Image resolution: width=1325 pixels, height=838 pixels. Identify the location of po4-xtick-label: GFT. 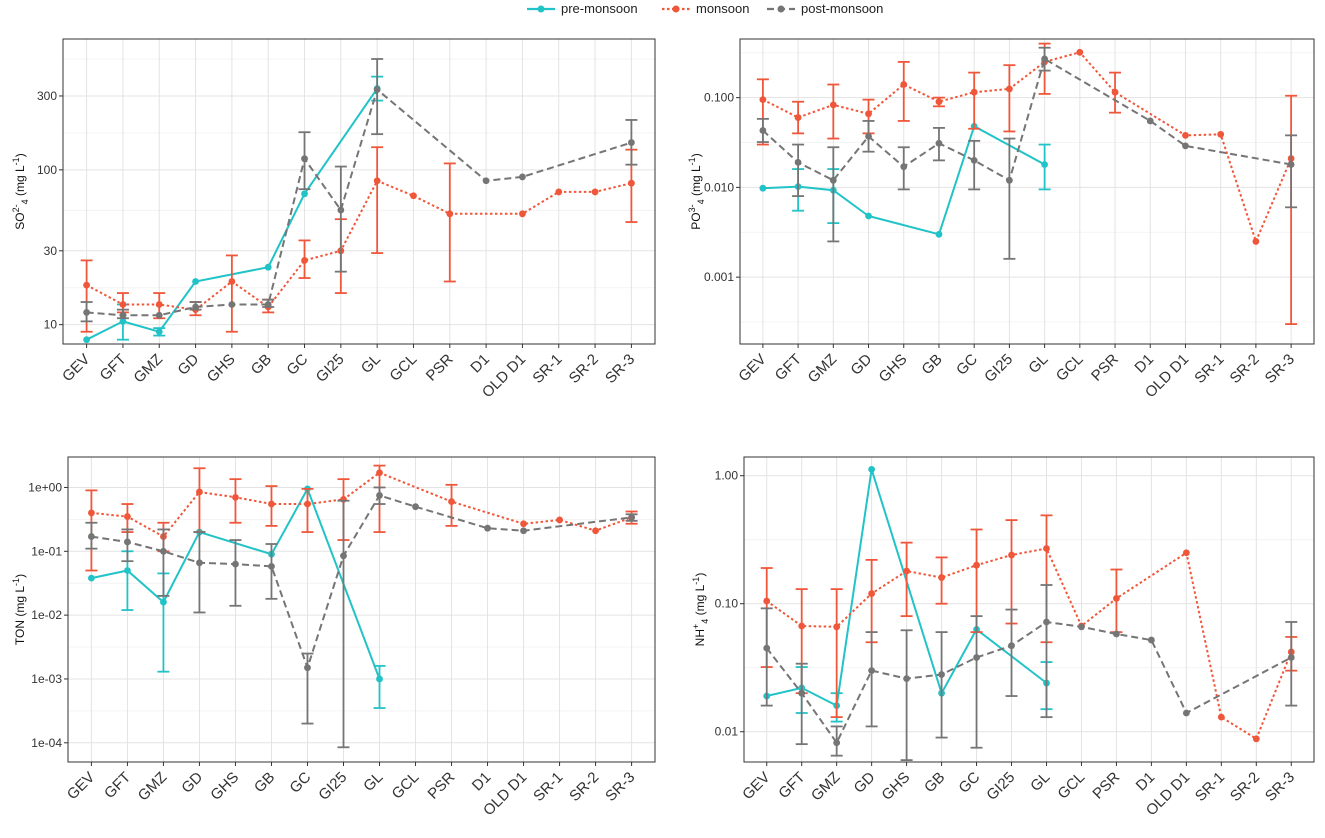
(788, 367).